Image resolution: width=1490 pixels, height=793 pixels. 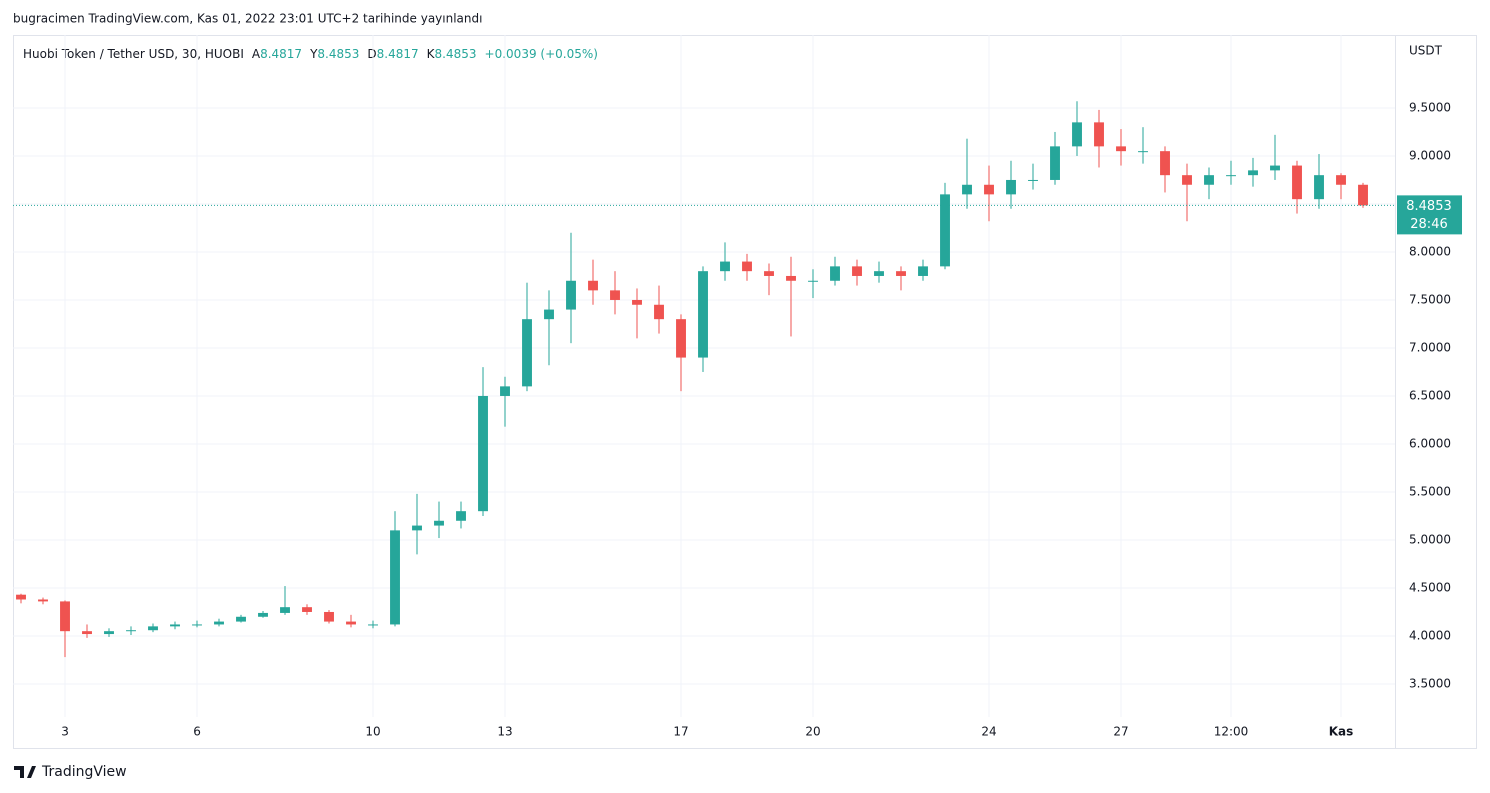 What do you see at coordinates (431, 54) in the screenshot?
I see `legend-key: K` at bounding box center [431, 54].